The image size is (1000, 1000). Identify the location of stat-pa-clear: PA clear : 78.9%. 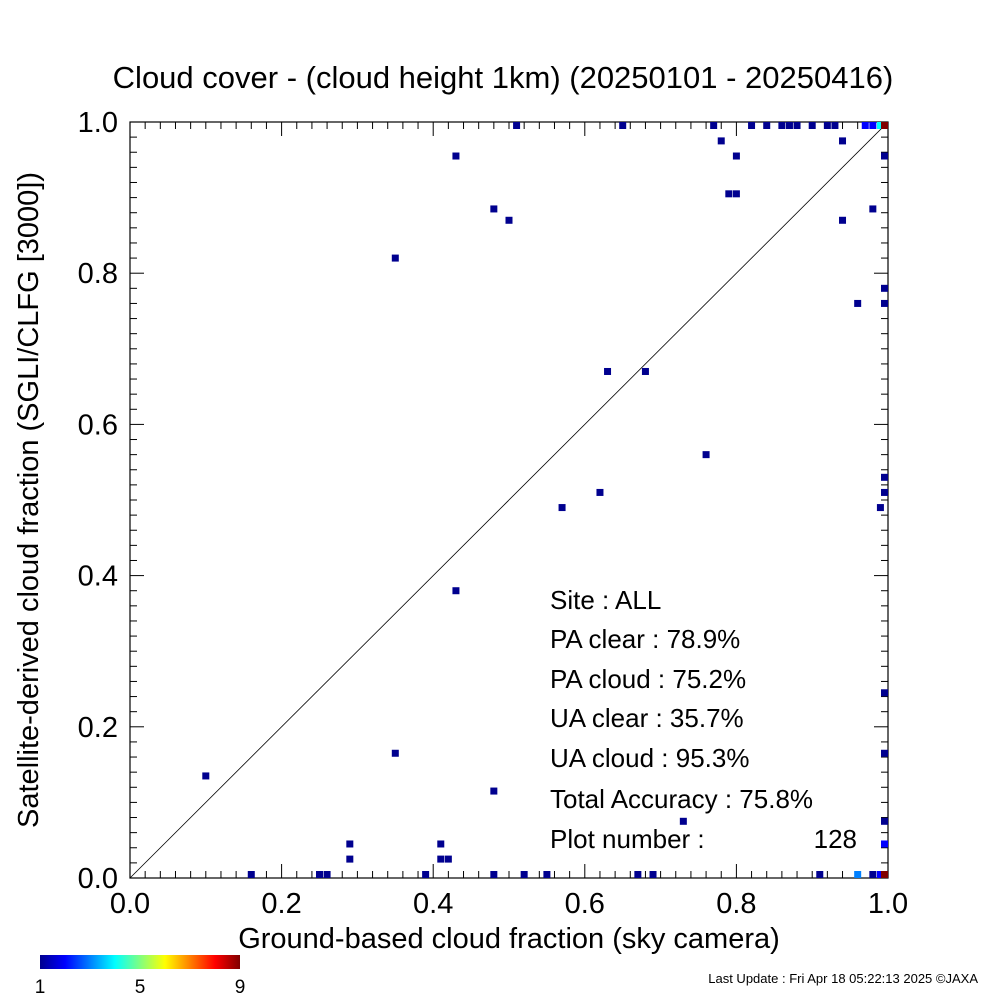
(645, 639).